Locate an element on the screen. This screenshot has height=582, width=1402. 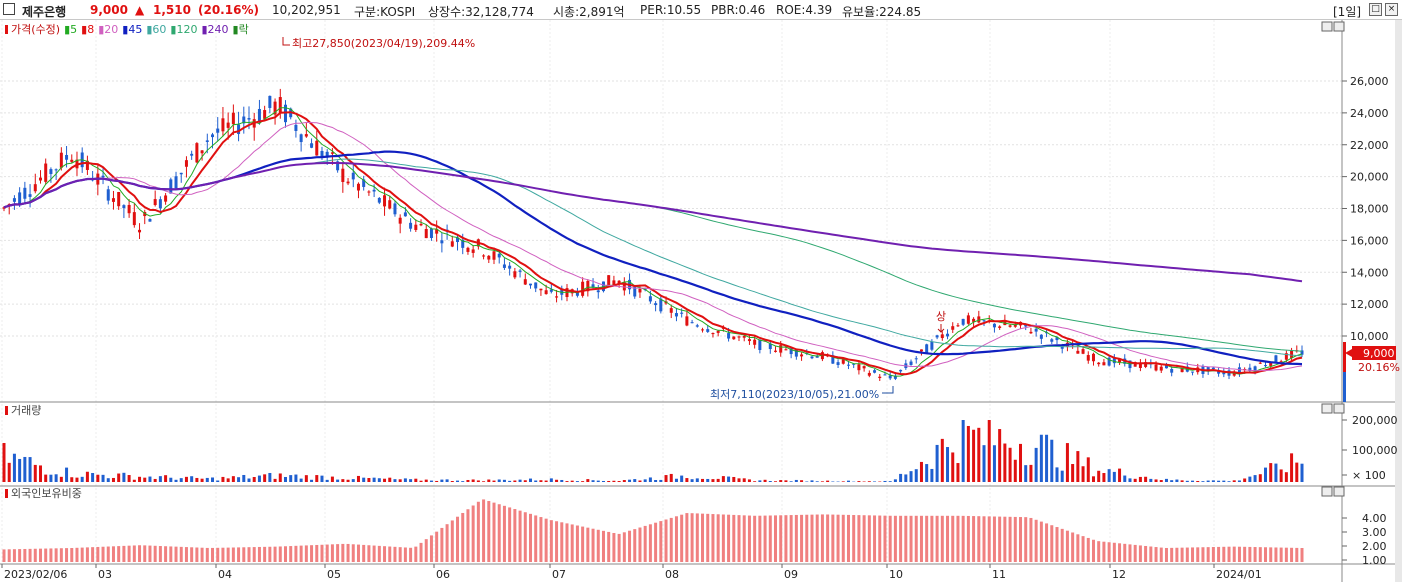
volume-panel-controls is located at coordinates (1333, 408).